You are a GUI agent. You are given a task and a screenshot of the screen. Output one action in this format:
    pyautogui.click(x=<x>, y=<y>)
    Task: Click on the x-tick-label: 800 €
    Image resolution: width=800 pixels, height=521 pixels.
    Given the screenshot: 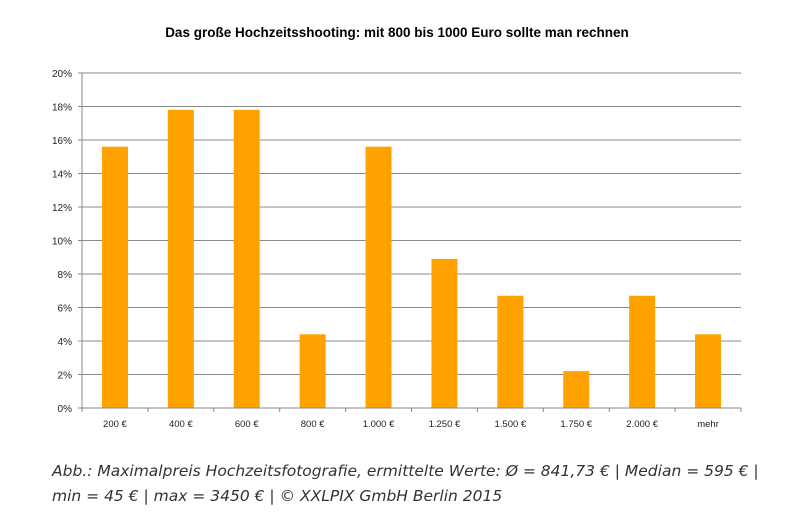 What is the action you would take?
    pyautogui.click(x=313, y=424)
    